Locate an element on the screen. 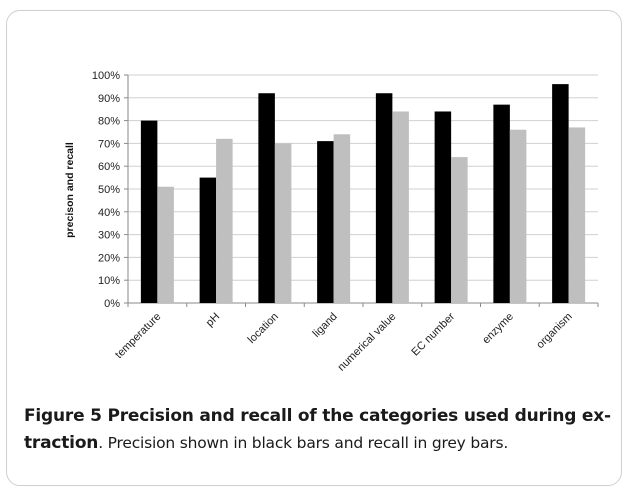 This screenshot has width=628, height=491. y-tick-label: 100% is located at coordinates (106, 76).